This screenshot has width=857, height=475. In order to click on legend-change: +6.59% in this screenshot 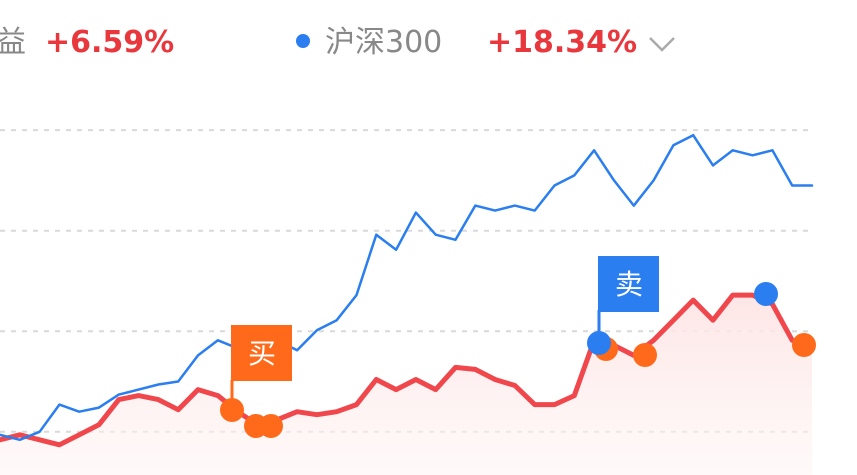, I will do `click(109, 42)`.